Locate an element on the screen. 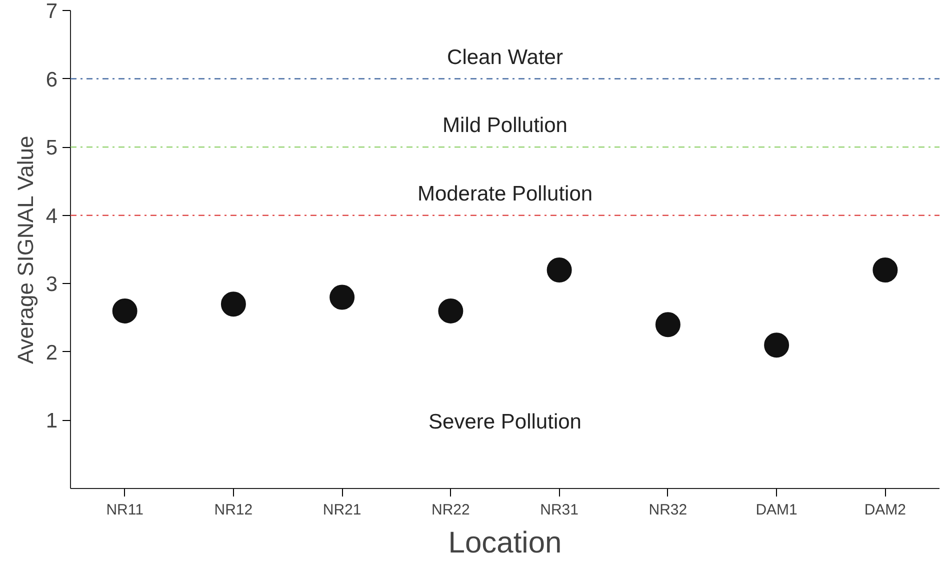  y-tick-label: 7 is located at coordinates (52, 11).